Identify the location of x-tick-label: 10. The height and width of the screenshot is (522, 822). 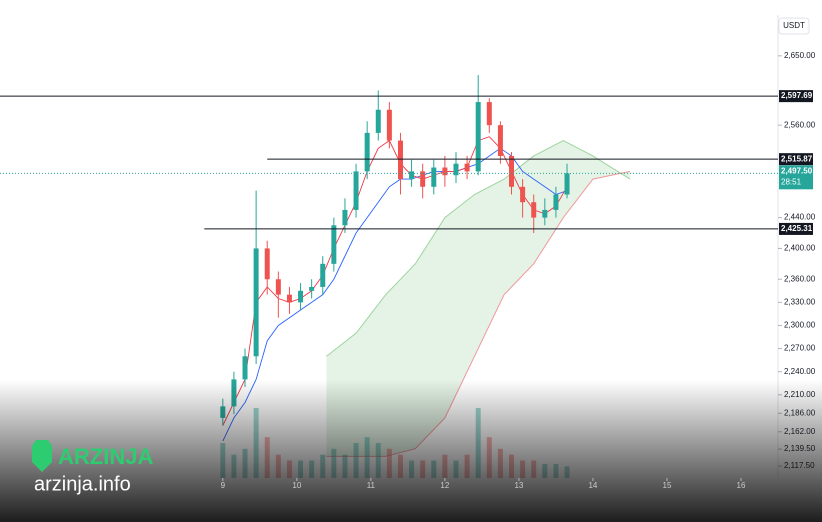
(296, 485).